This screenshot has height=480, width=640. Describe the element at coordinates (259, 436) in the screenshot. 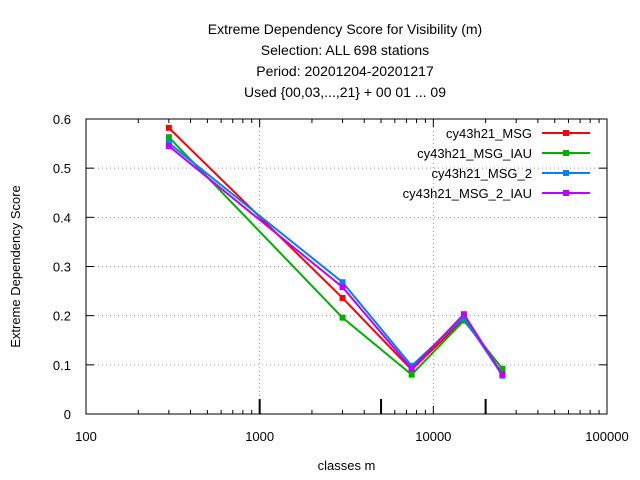

I see `x-tick-label: 1000` at that location.